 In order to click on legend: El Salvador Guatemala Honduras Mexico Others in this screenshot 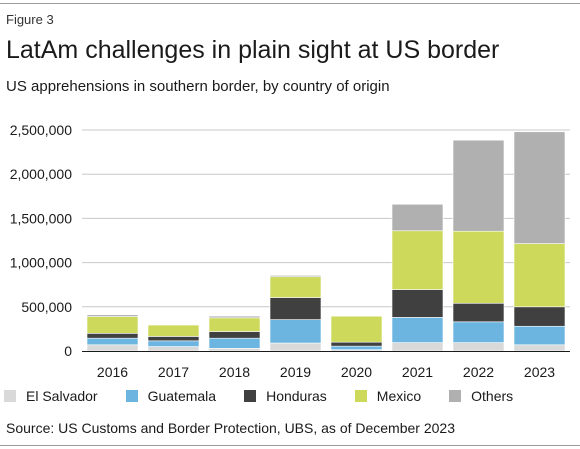, I will do `click(272, 396)`.